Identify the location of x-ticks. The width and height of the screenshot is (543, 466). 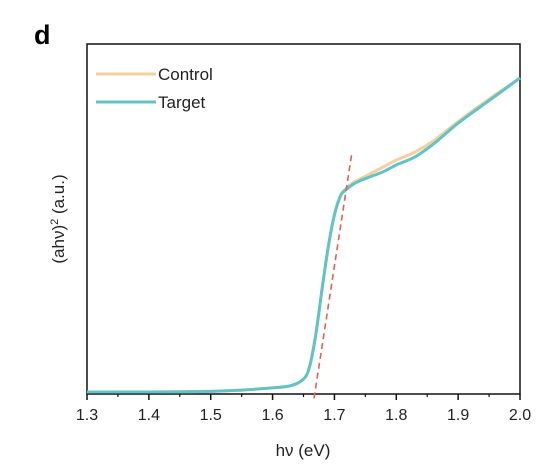
(303, 397).